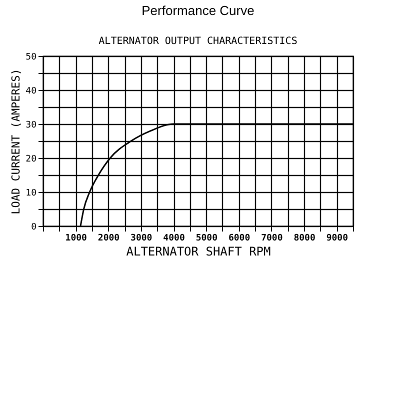  Describe the element at coordinates (337, 239) in the screenshot. I see `x-tick-label: 9000` at that location.